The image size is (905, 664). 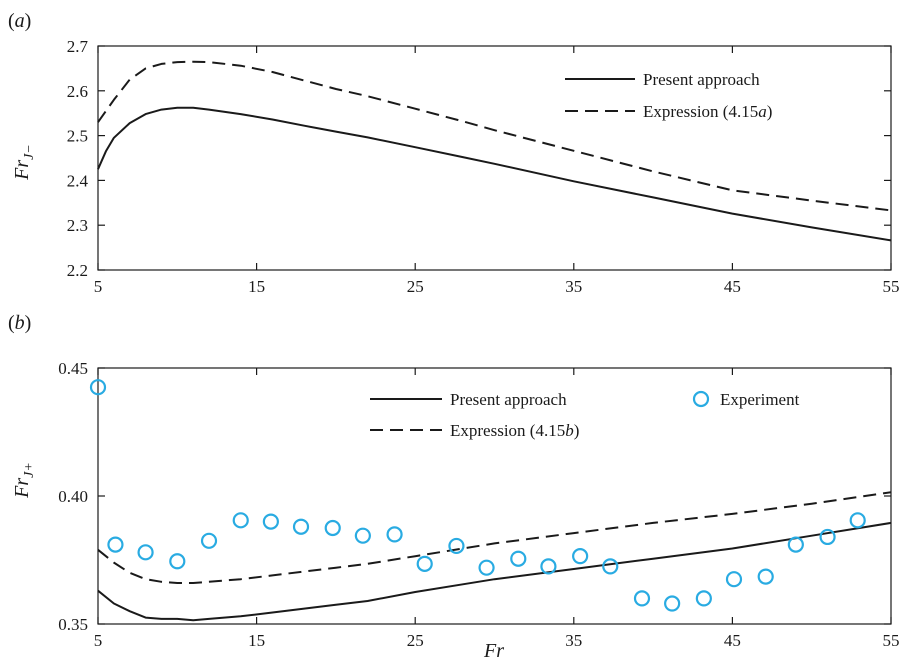 What do you see at coordinates (701, 399) in the screenshot?
I see `legend-marker-experiment` at bounding box center [701, 399].